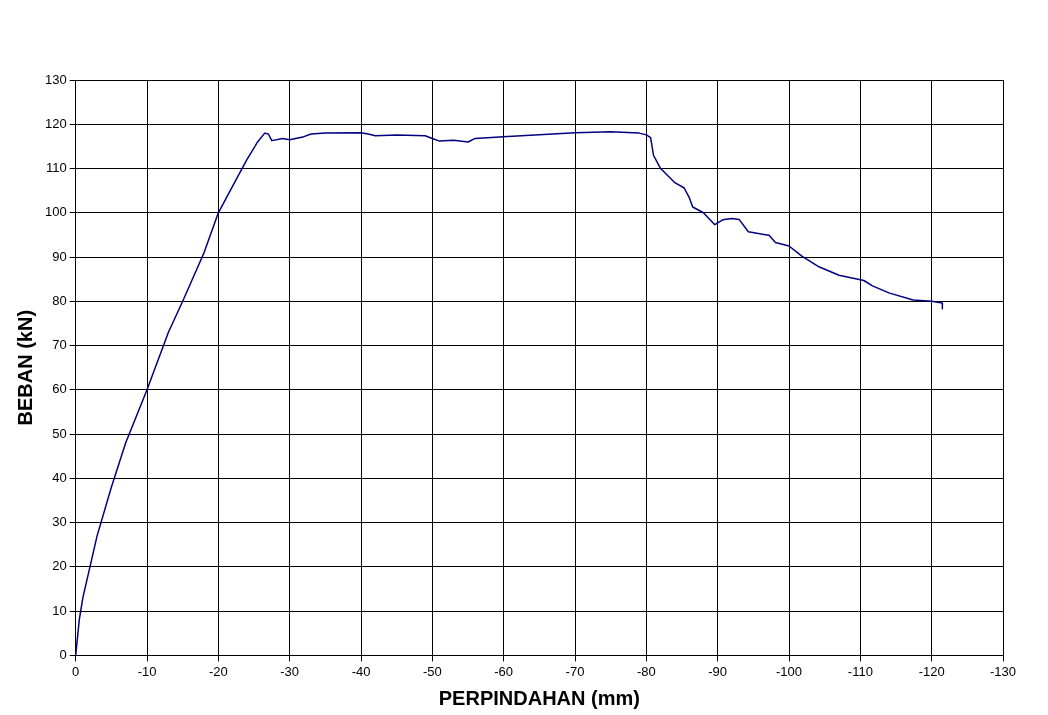  I want to click on x-tick-label: -50, so click(432, 671).